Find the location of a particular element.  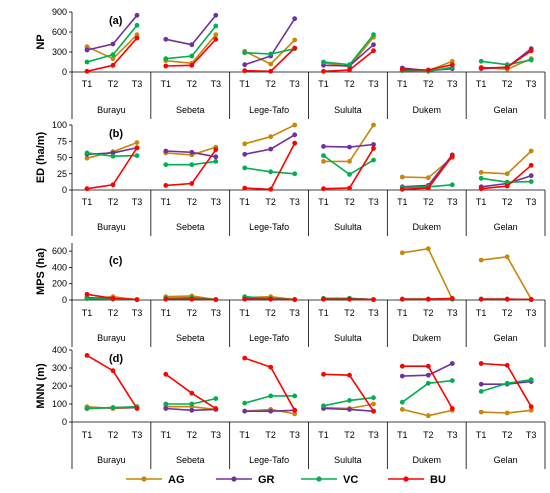

panel-label: (c) is located at coordinates (116, 261).